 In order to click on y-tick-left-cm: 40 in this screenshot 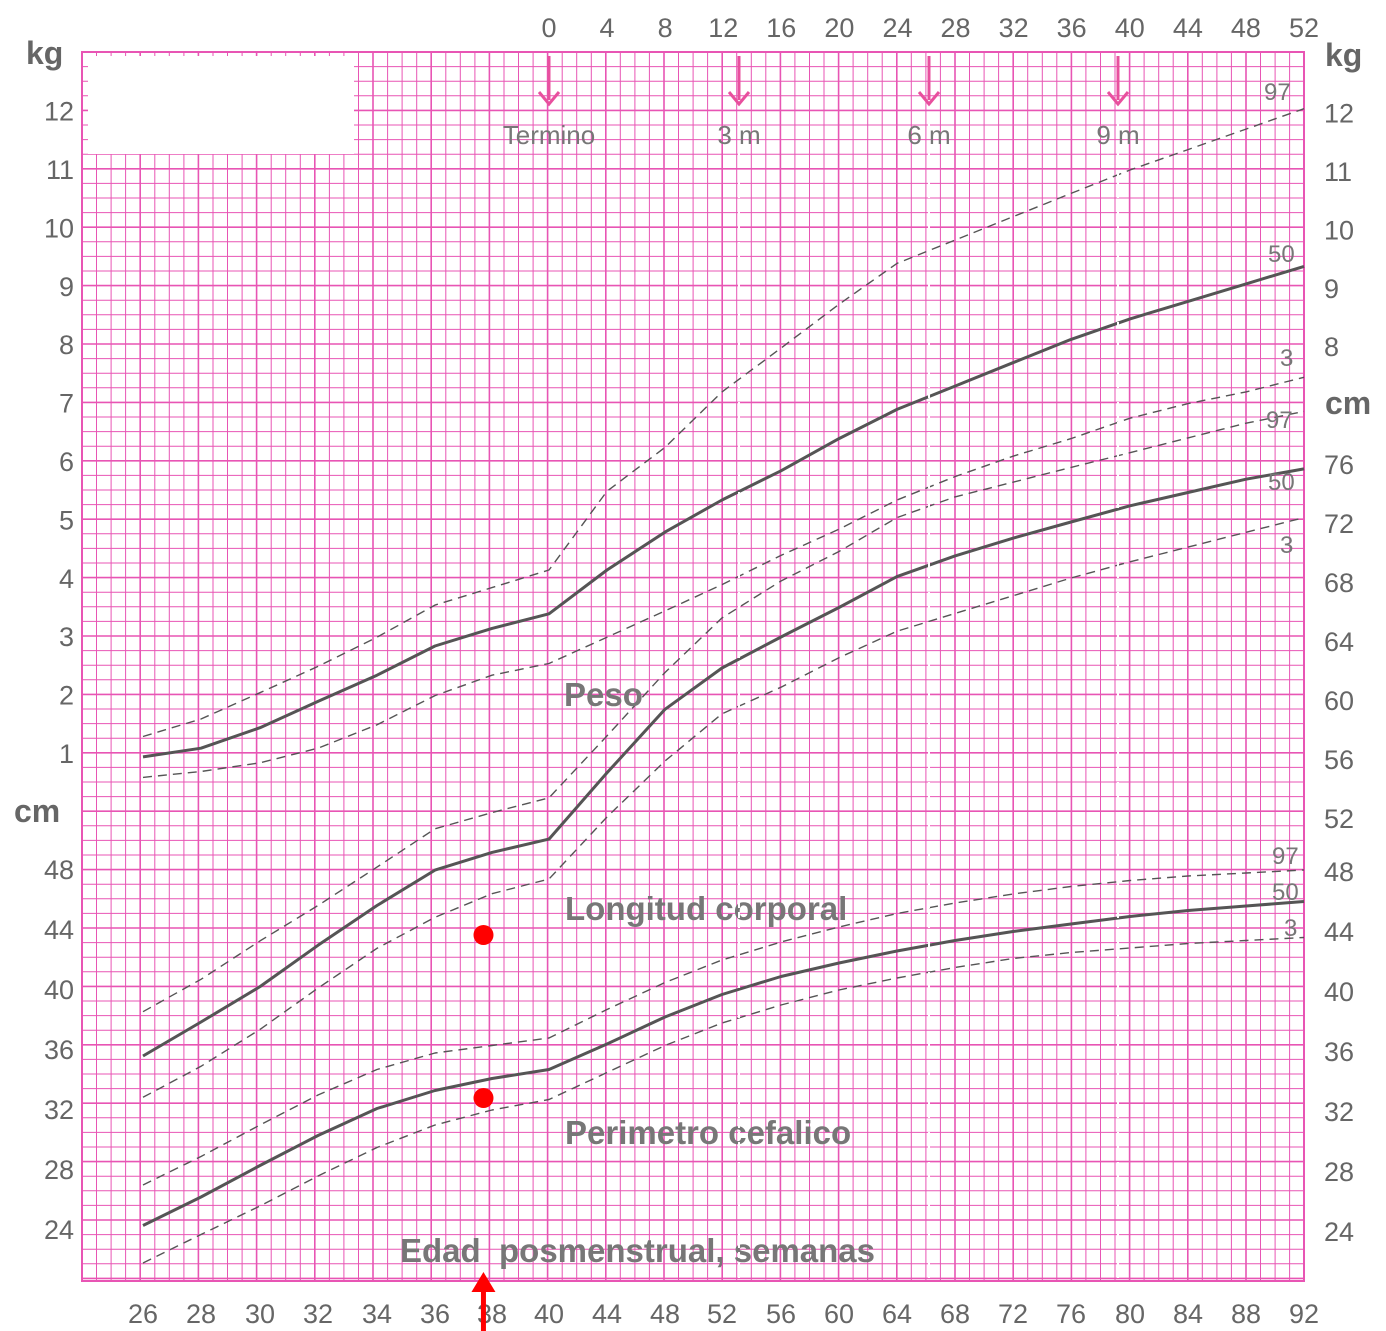, I will do `click(59, 990)`.